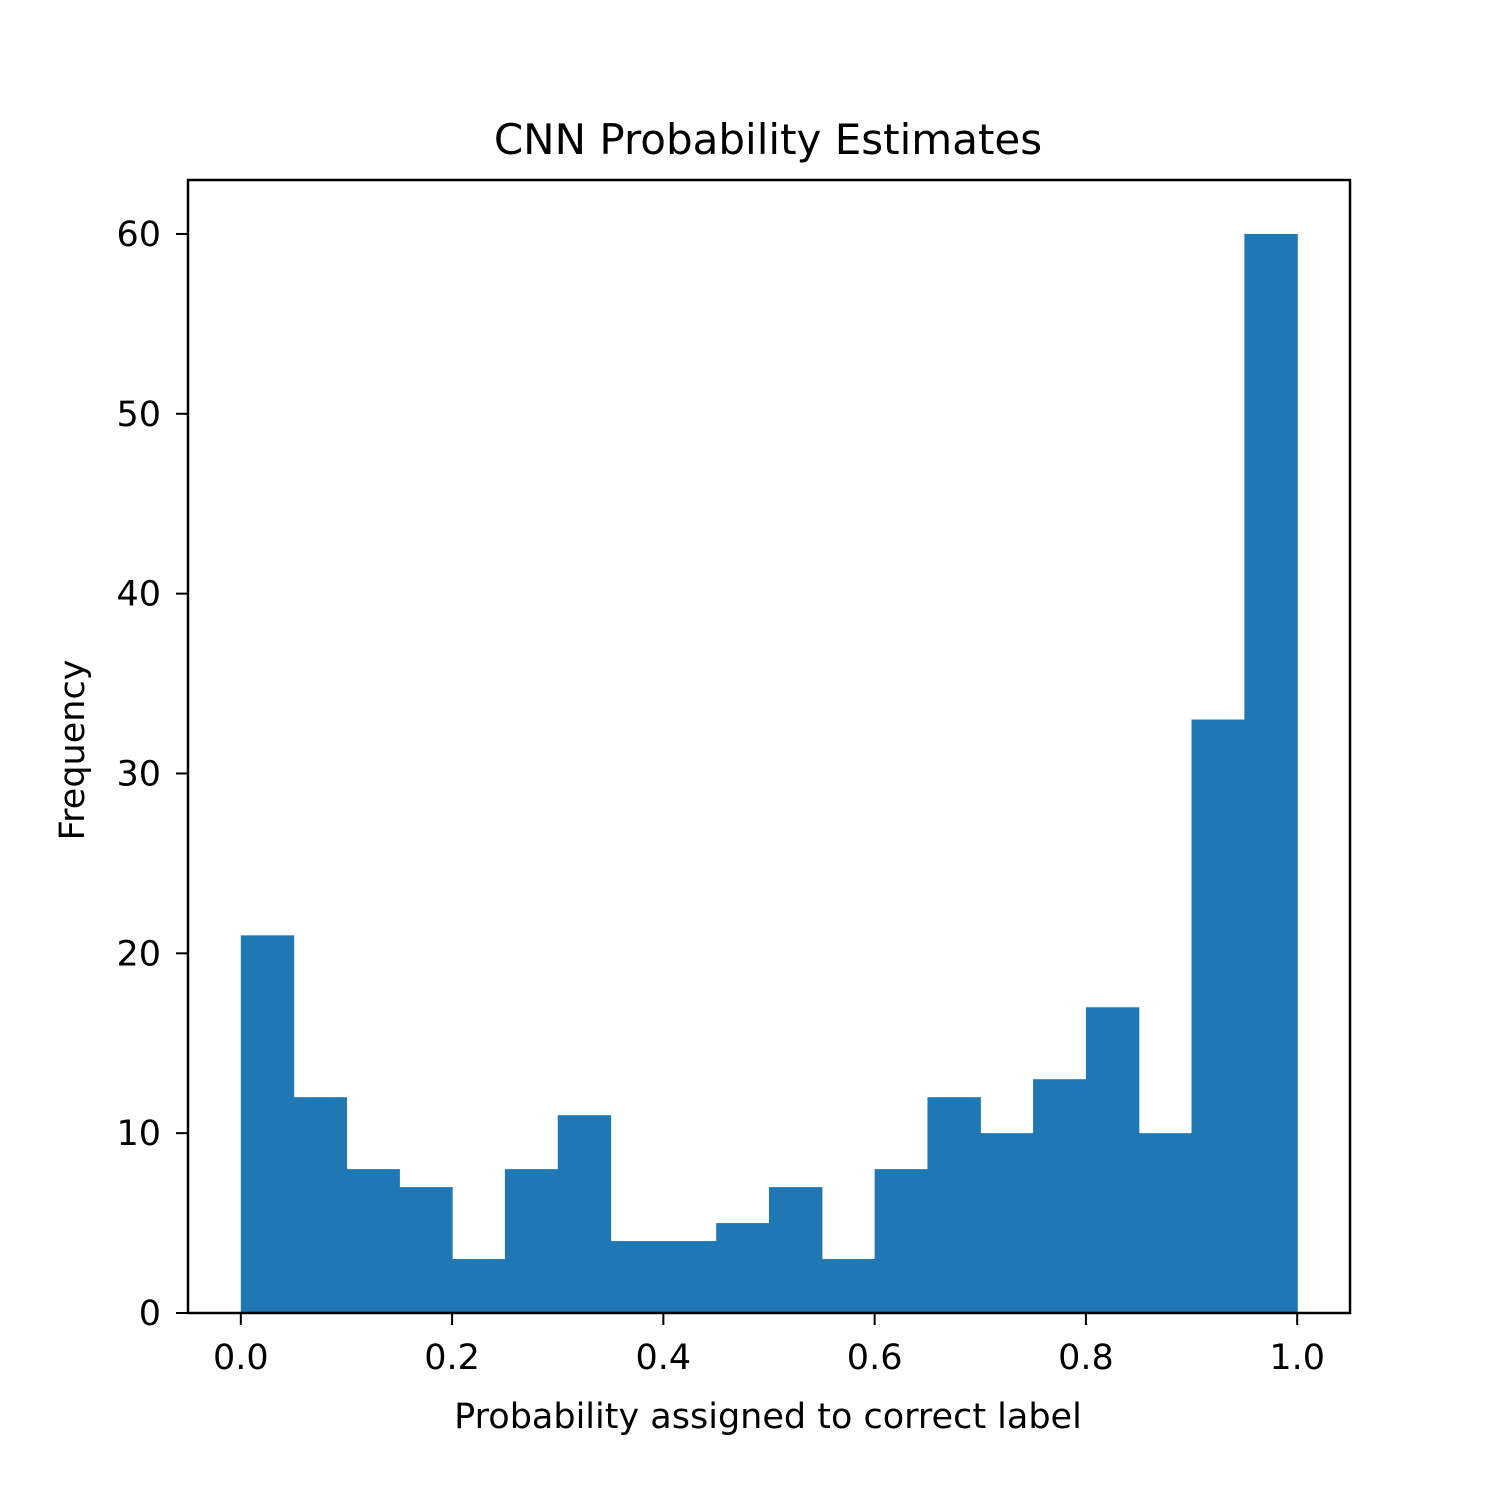 The image size is (1500, 1500). Describe the element at coordinates (1297, 1358) in the screenshot. I see `x-tick-label: 1.0` at that location.